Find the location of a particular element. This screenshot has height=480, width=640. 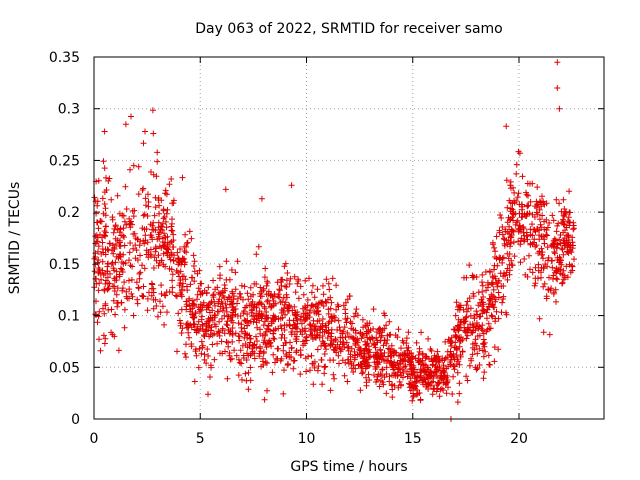

y-tick-label: 0.2 is located at coordinates (69, 213).